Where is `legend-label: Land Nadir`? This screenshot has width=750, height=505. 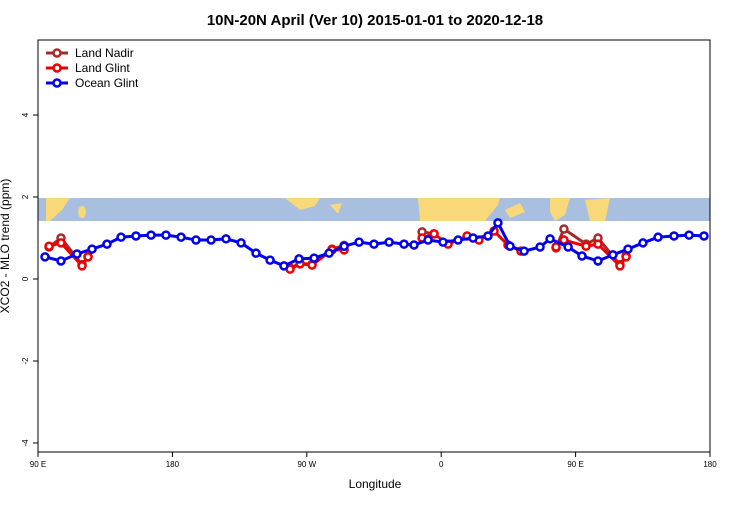
legend-label: Land Nadir is located at coordinates (104, 53).